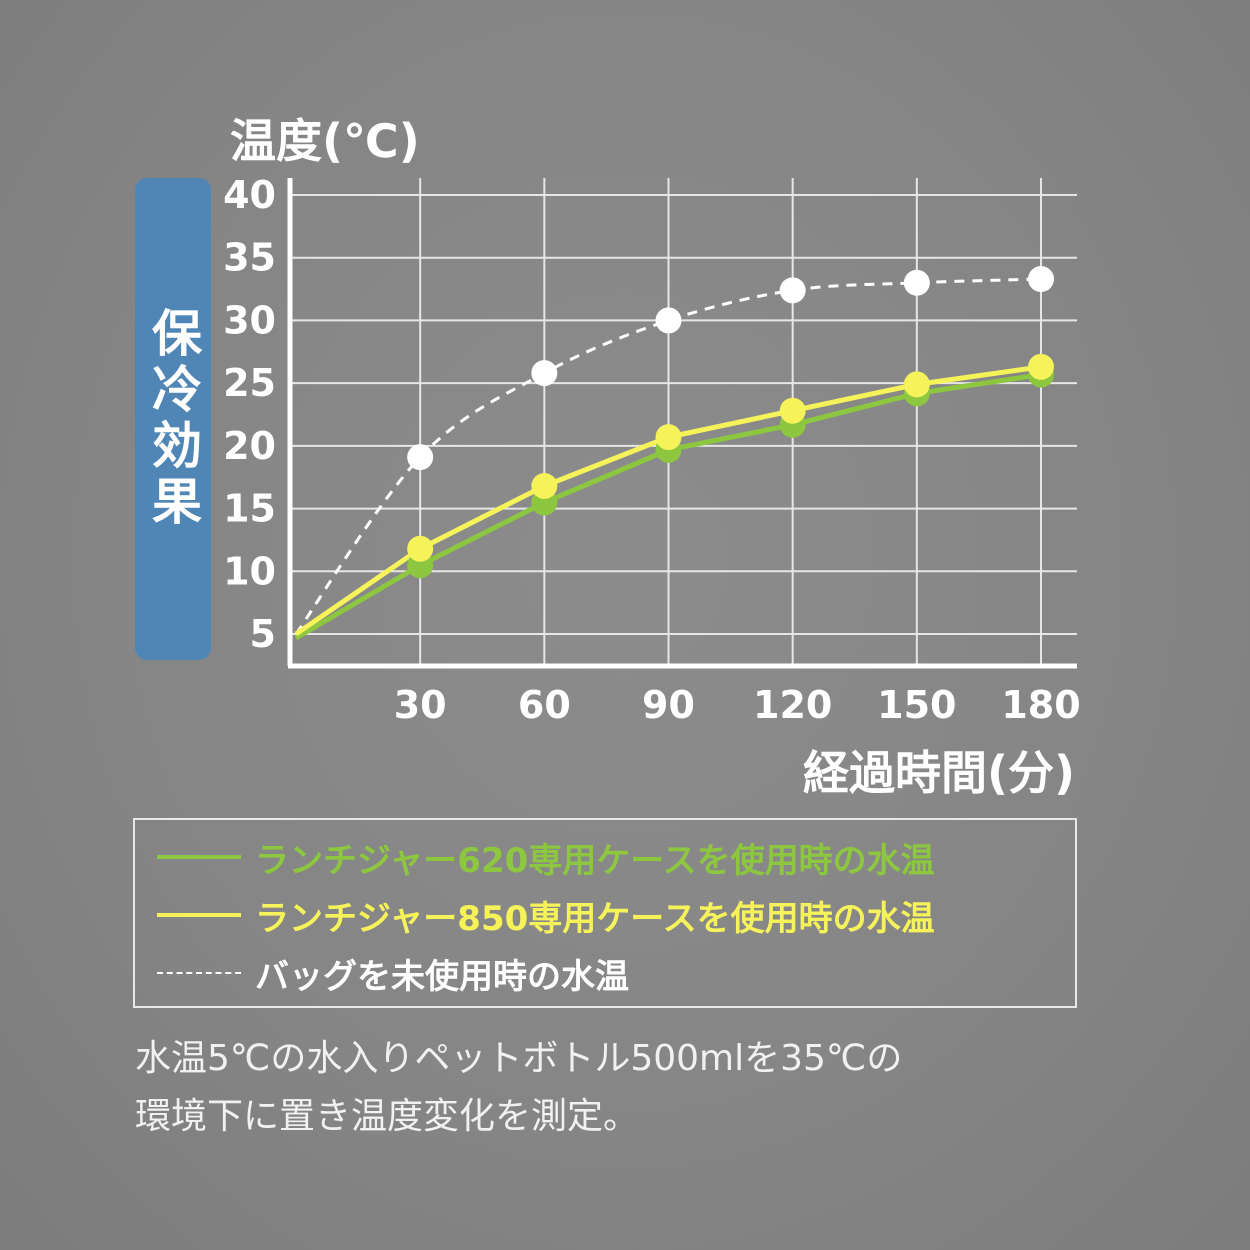 This screenshot has width=1250, height=1250. I want to click on legend-item-850: ランチジャー850専用ケースを使用時の水温, so click(546, 915).